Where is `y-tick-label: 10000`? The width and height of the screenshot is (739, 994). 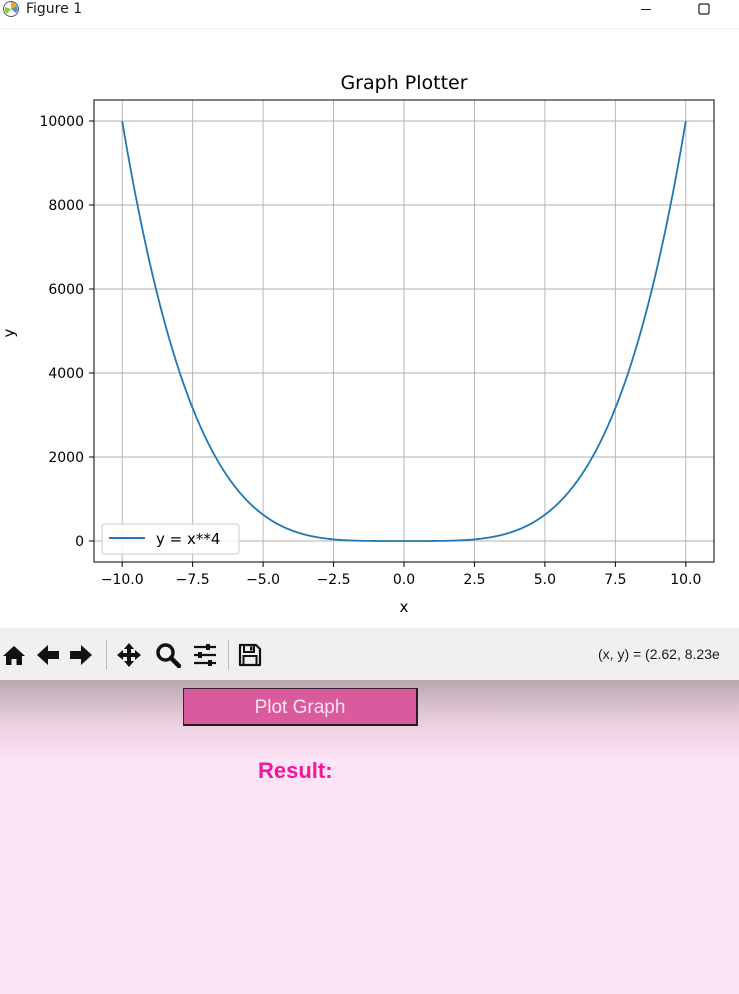 y-tick-label: 10000 is located at coordinates (61, 122).